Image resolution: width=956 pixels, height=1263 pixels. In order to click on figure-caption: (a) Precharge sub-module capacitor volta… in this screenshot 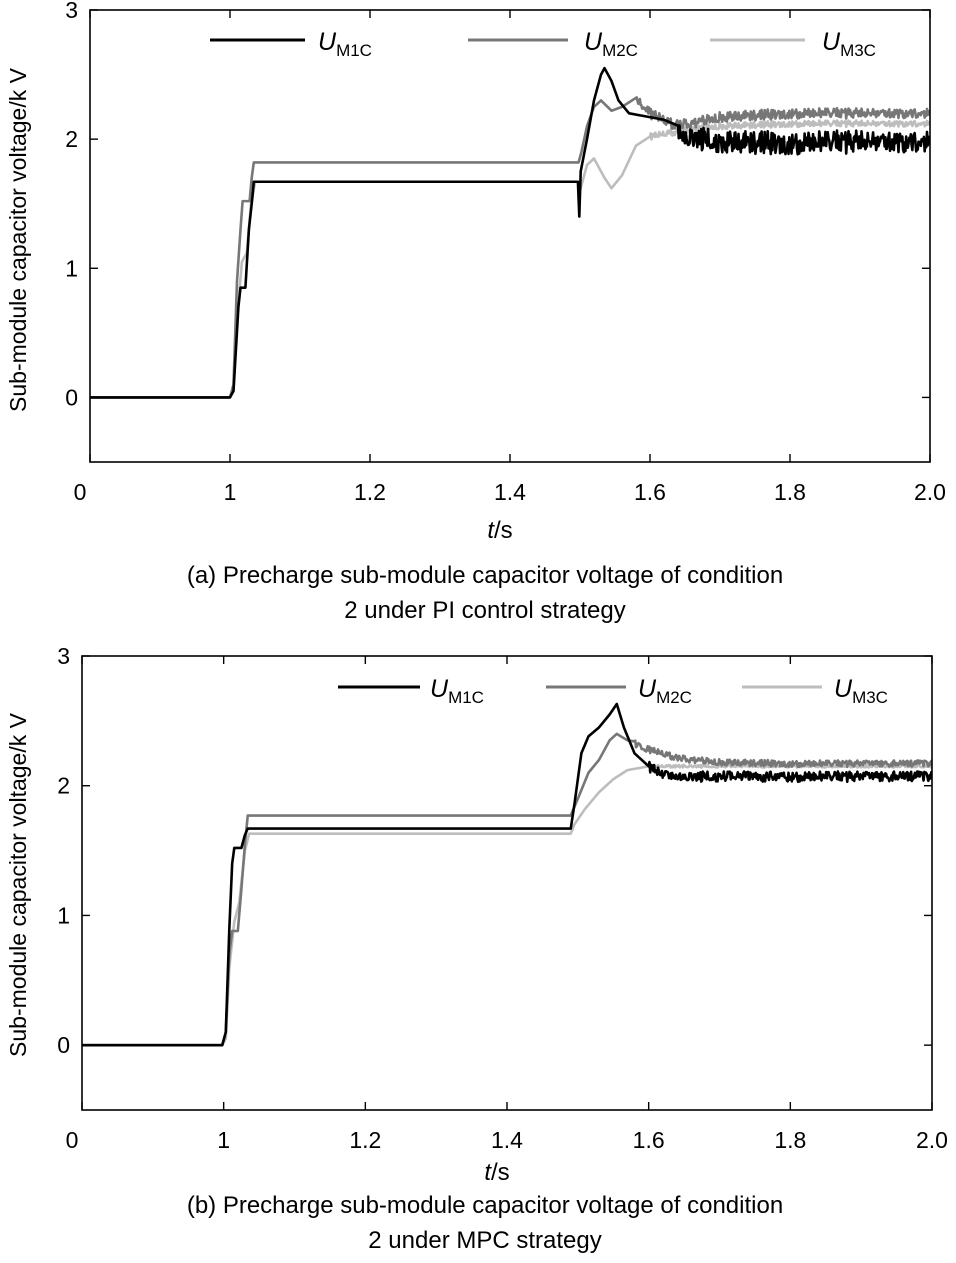, I will do `click(485, 575)`.